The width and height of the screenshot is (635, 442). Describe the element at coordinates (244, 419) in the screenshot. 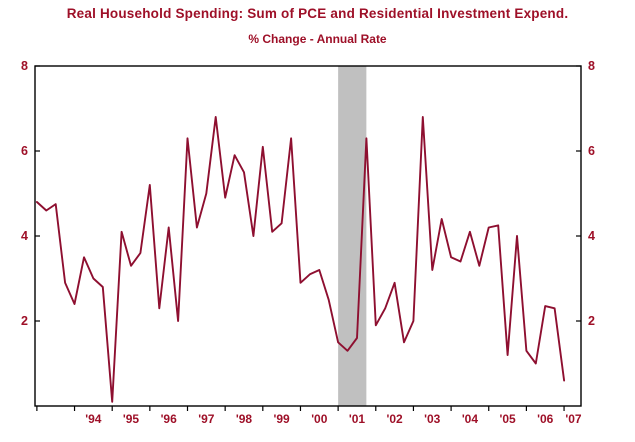

I see `x-axis-label: '98` at that location.